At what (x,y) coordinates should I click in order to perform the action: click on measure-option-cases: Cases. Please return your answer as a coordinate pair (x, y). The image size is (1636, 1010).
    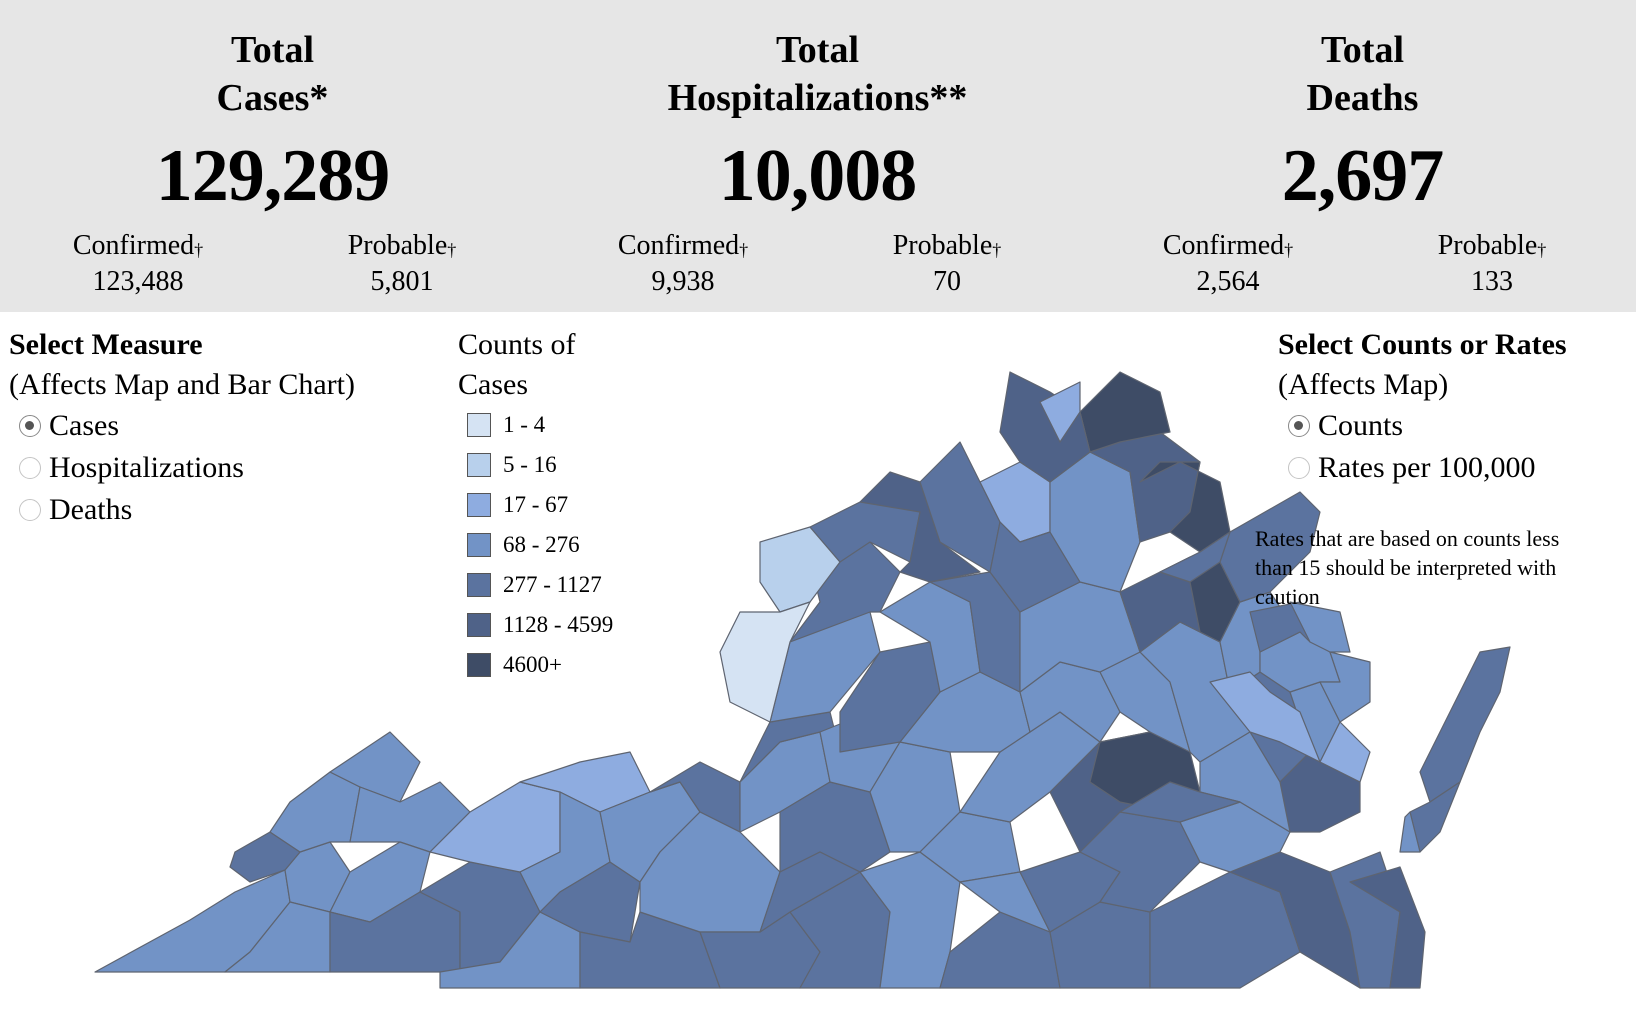
    Looking at the image, I should click on (182, 426).